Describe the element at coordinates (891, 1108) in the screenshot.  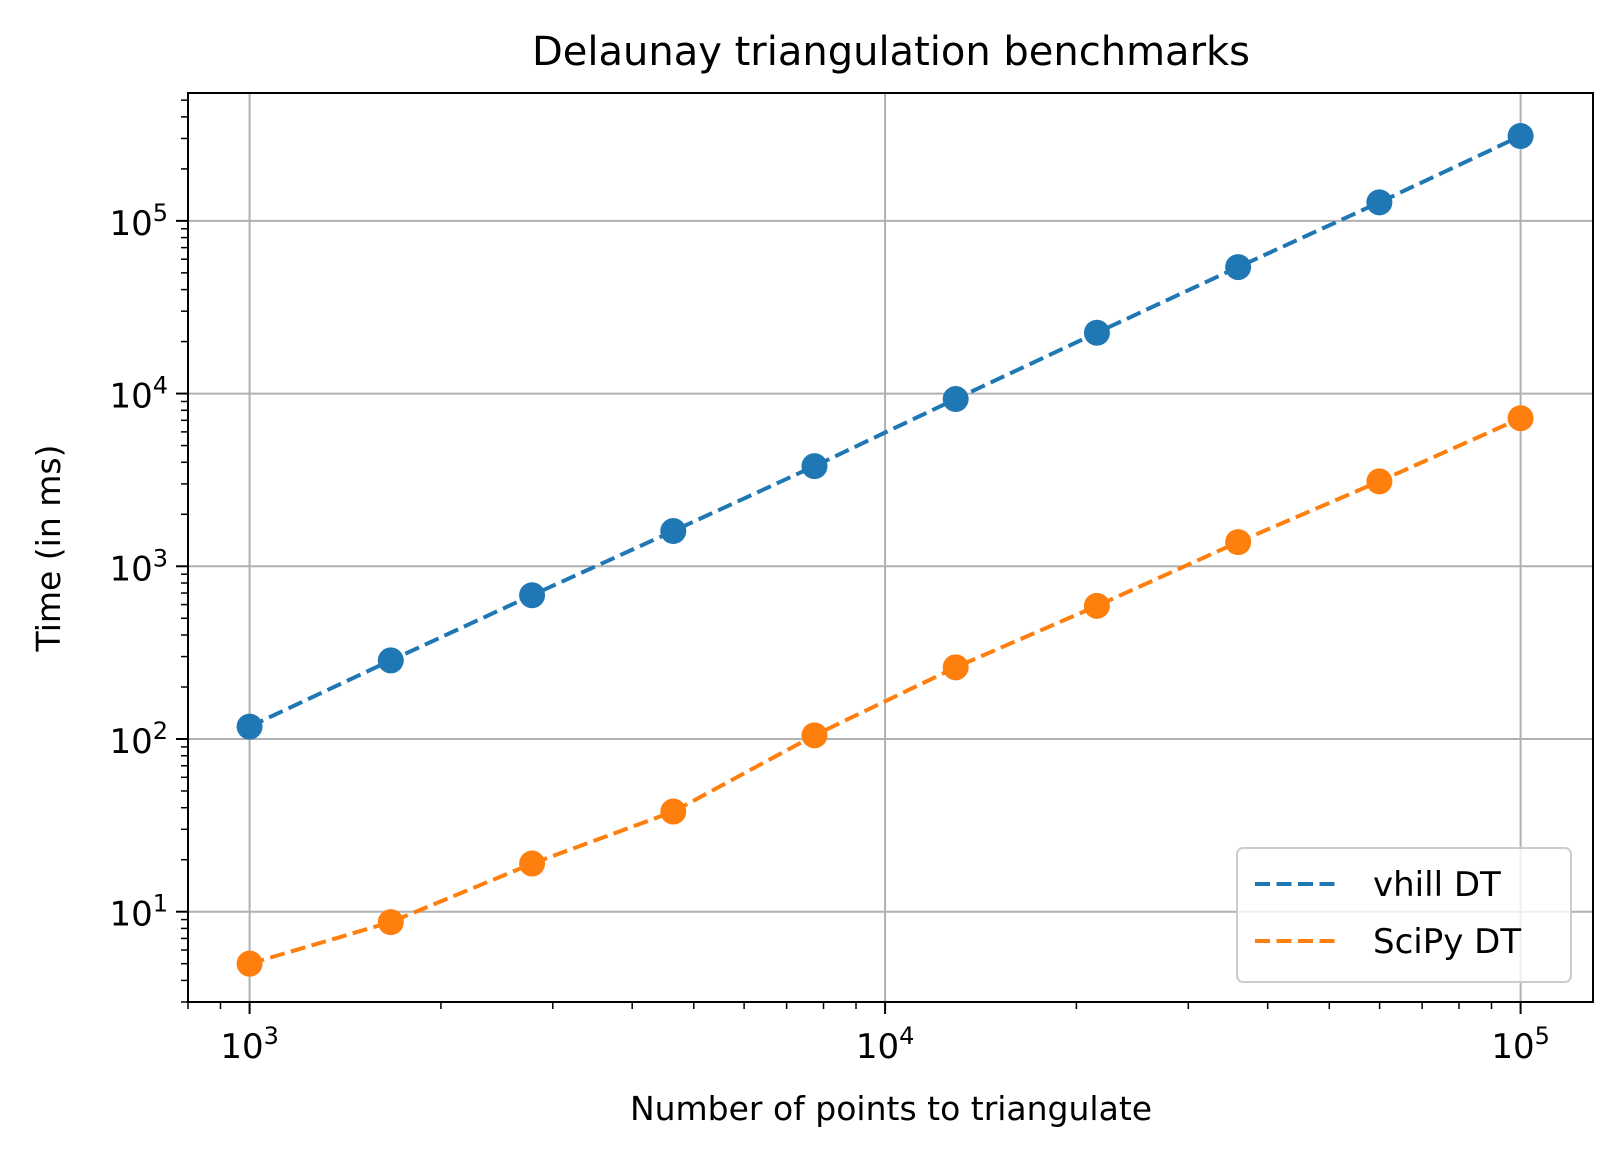
I see `x-axis-label: Number of points to triangulate` at that location.